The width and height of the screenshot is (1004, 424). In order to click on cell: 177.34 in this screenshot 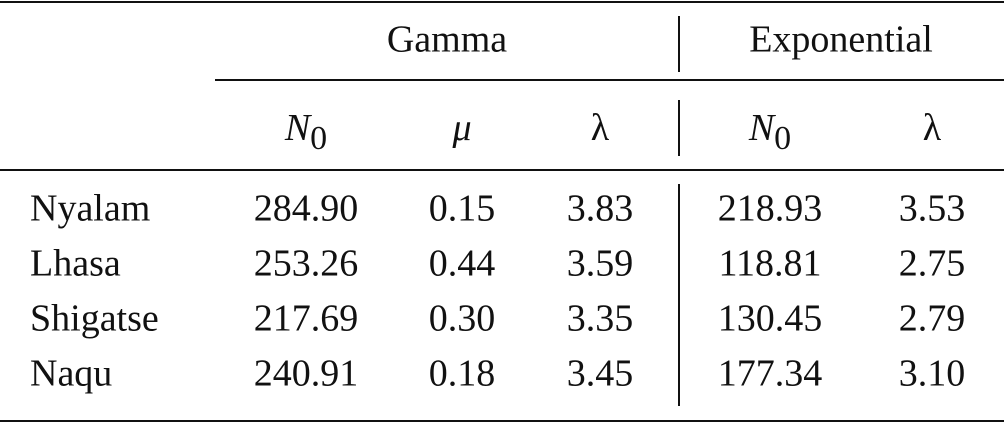, I will do `click(770, 374)`.